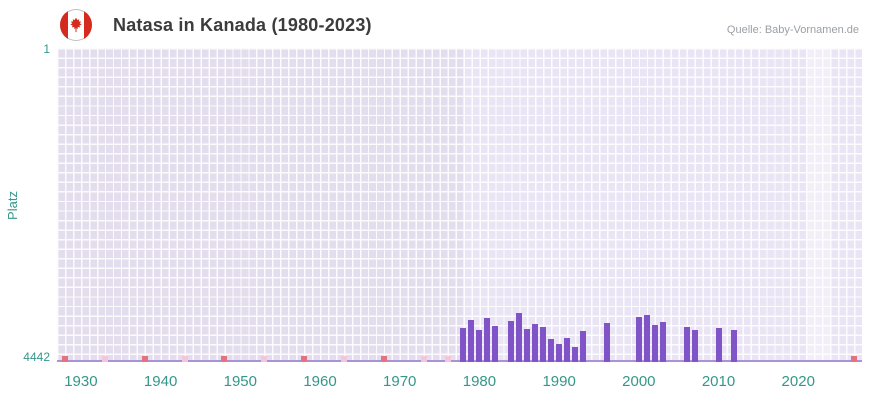  I want to click on flag-red-band-right, so click(88, 25).